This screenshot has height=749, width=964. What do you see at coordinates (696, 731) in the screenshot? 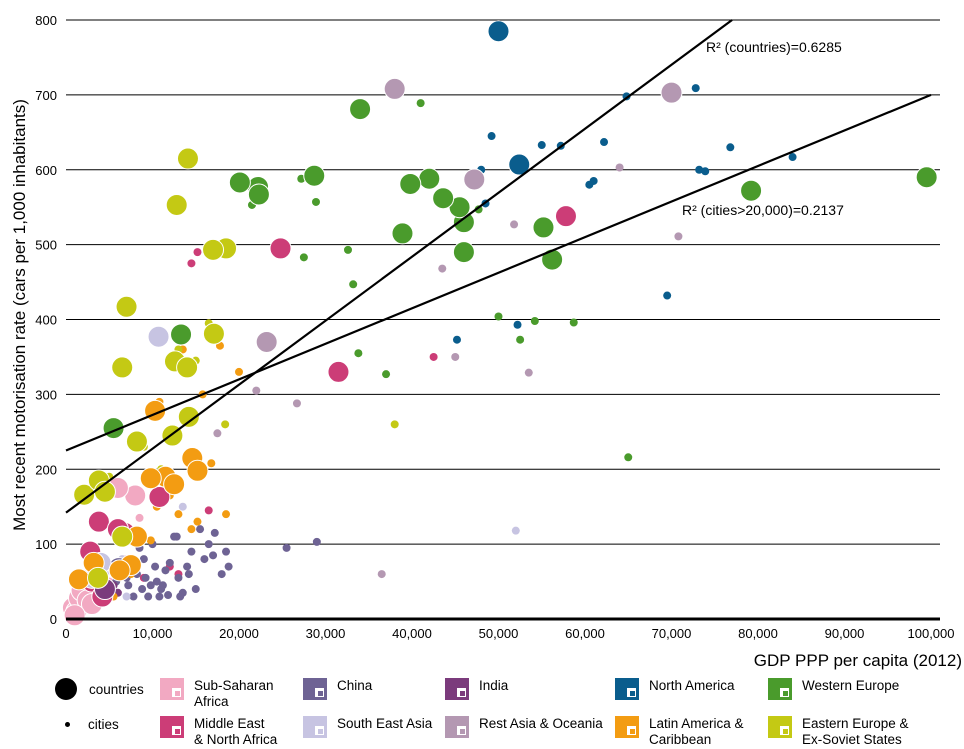
I see `legend-label: Latin America & Caribbean` at bounding box center [696, 731].